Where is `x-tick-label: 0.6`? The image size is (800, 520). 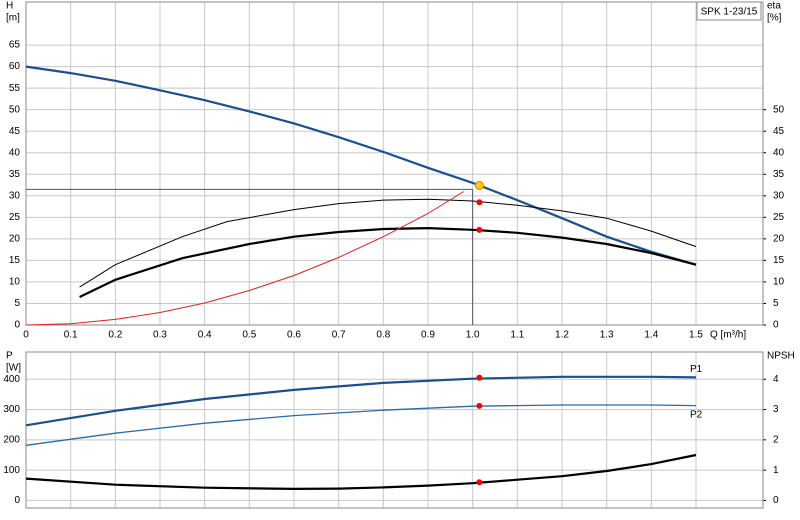 x-tick-label: 0.6 is located at coordinates (294, 335).